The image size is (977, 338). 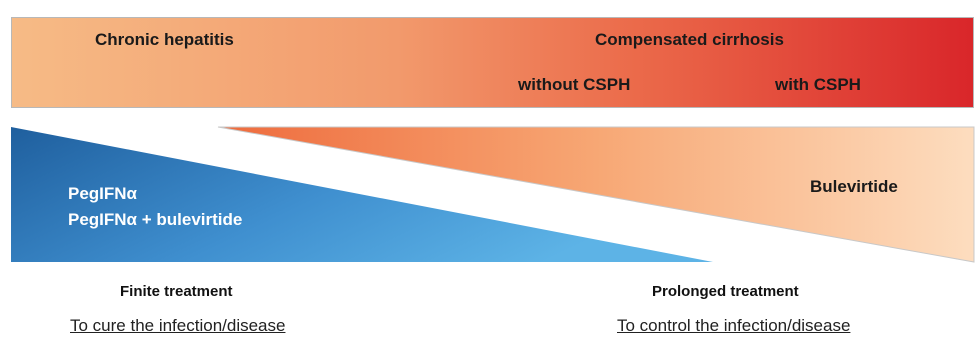 I want to click on pegifn-label: PegIFNα, so click(x=103, y=193).